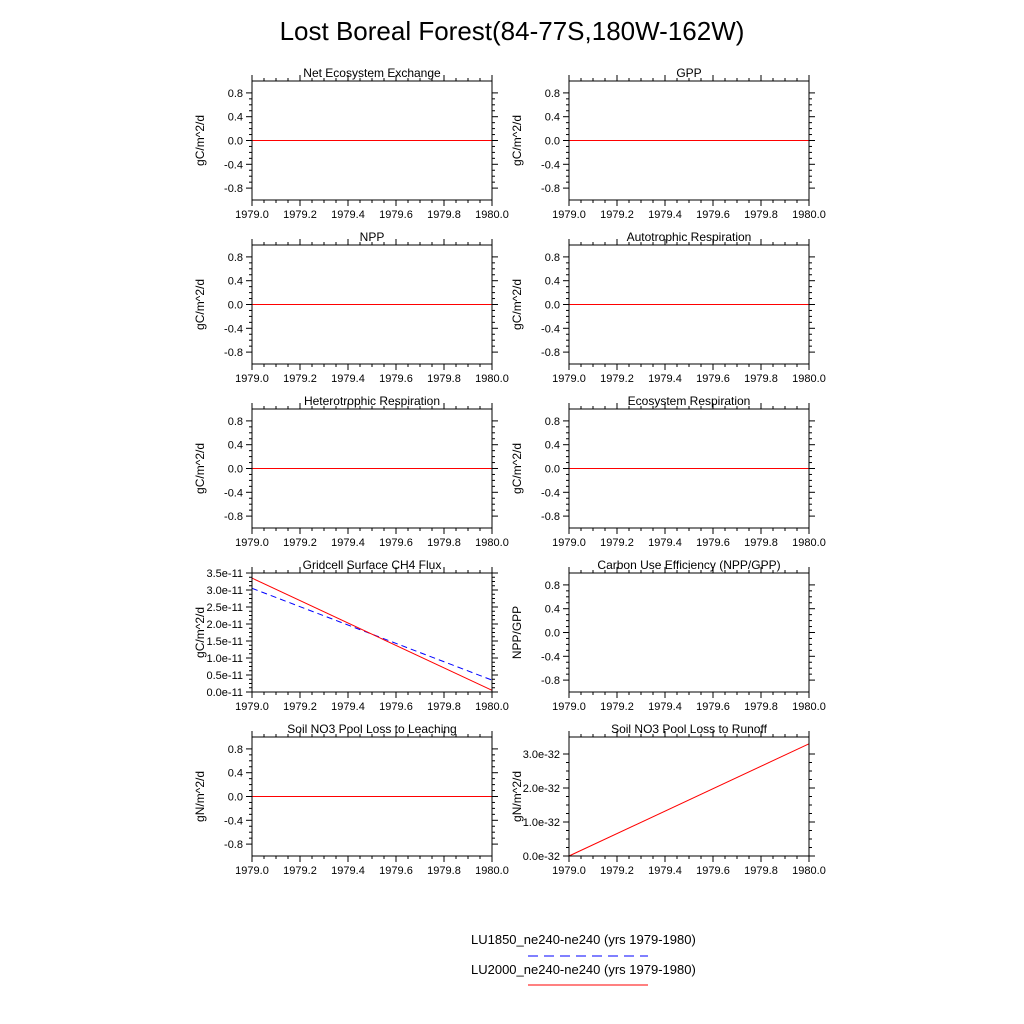 The width and height of the screenshot is (1024, 1024). What do you see at coordinates (541, 789) in the screenshot?
I see `y-tick-label: 2.0e-32` at bounding box center [541, 789].